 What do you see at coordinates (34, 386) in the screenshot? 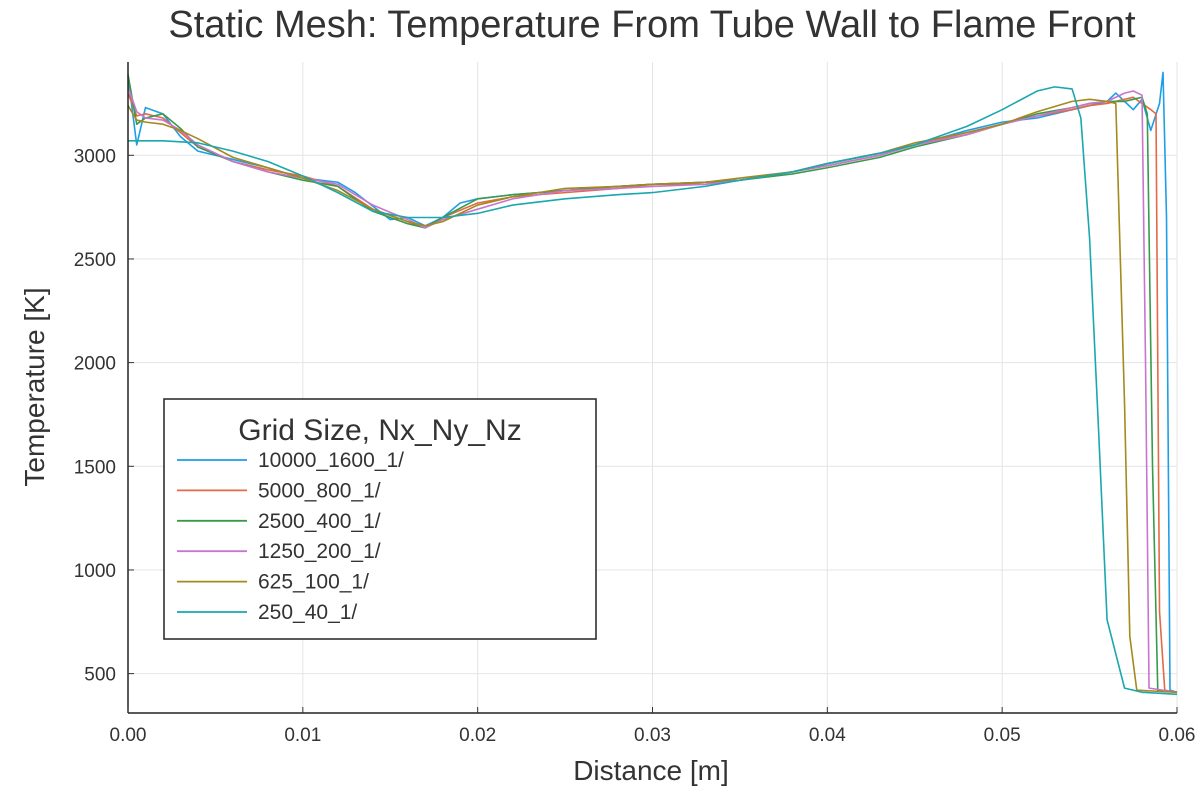
I see `y-axis-label: Temperature [K]` at bounding box center [34, 386].